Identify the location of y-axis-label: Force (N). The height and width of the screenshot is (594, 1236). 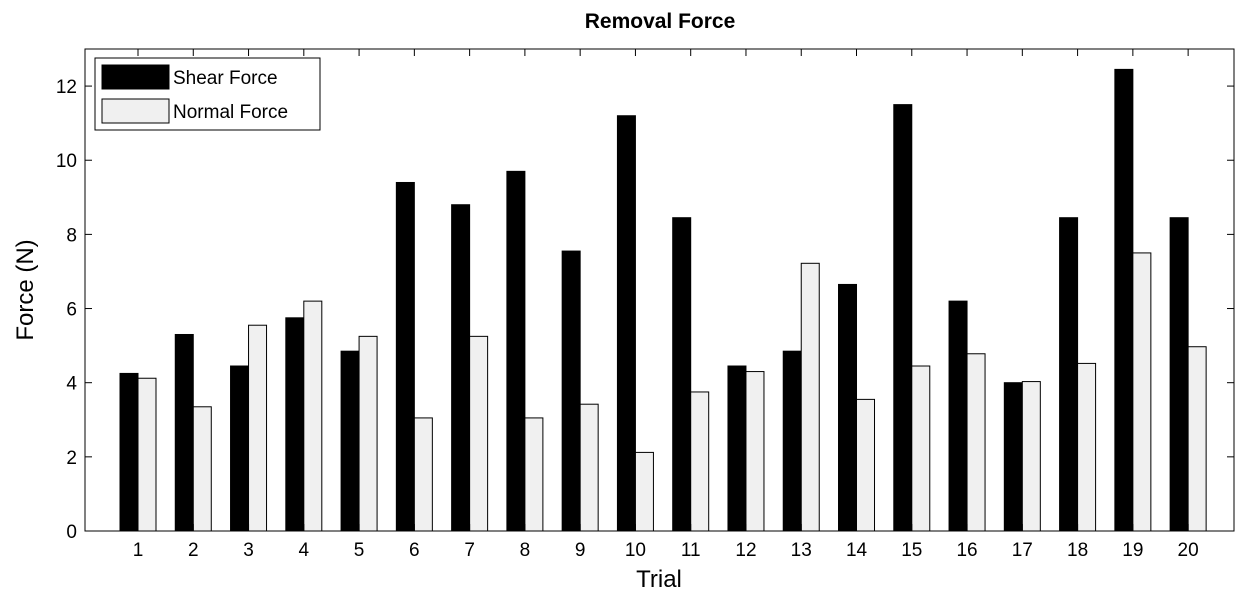
(25, 289).